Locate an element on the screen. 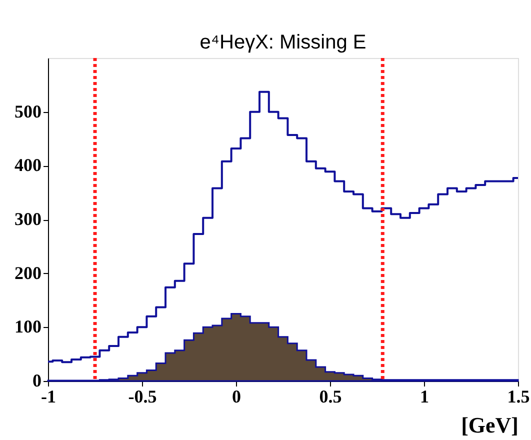 The image size is (531, 440). x-axis-title: [GeV] is located at coordinates (489, 425).